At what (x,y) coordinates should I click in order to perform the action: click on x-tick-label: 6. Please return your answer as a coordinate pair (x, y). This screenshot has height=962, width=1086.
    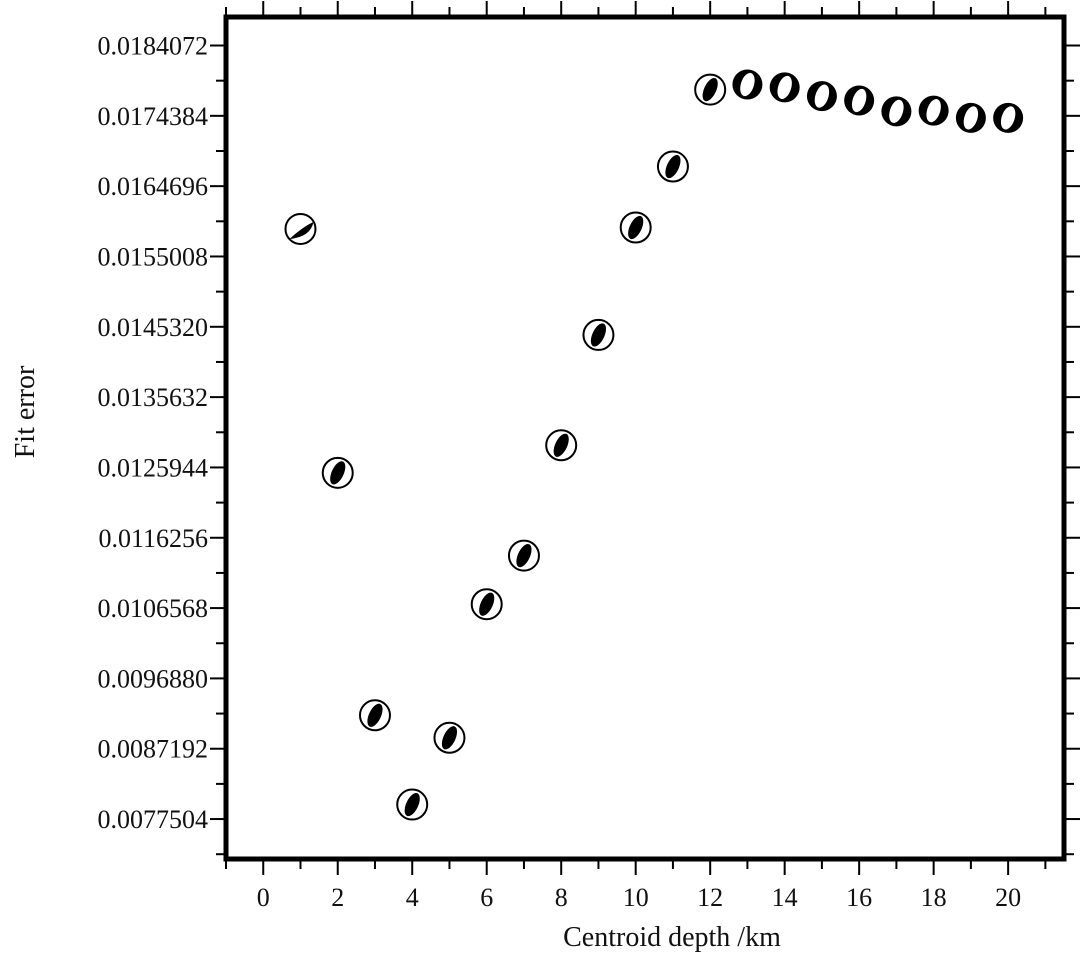
    Looking at the image, I should click on (486, 897).